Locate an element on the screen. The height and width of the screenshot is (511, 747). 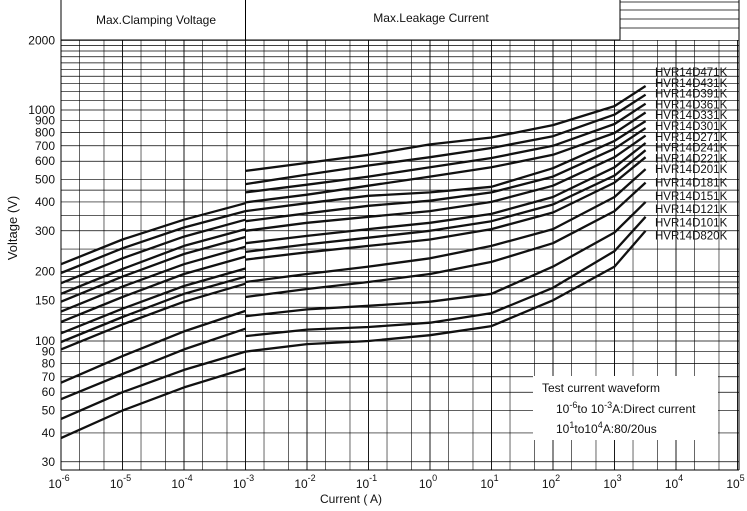
clamping-curve-HVR14D101K is located at coordinates (153, 403).